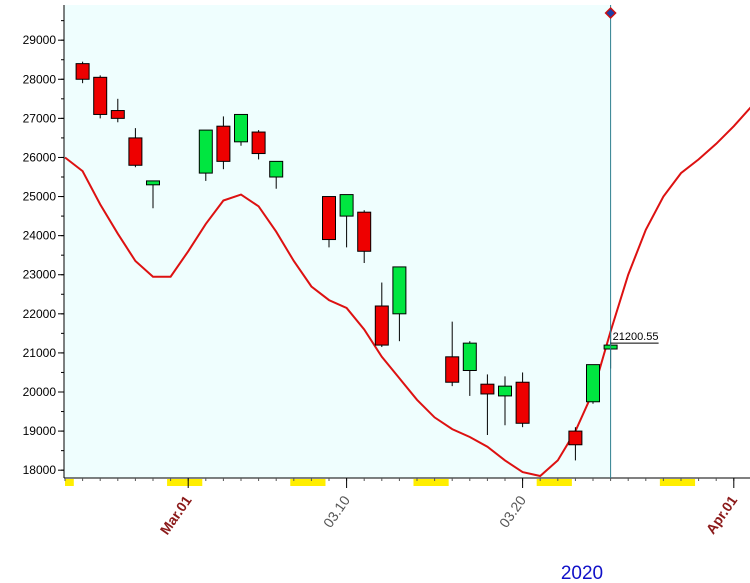  What do you see at coordinates (40, 40) in the screenshot?
I see `y-tick-label: 29000` at bounding box center [40, 40].